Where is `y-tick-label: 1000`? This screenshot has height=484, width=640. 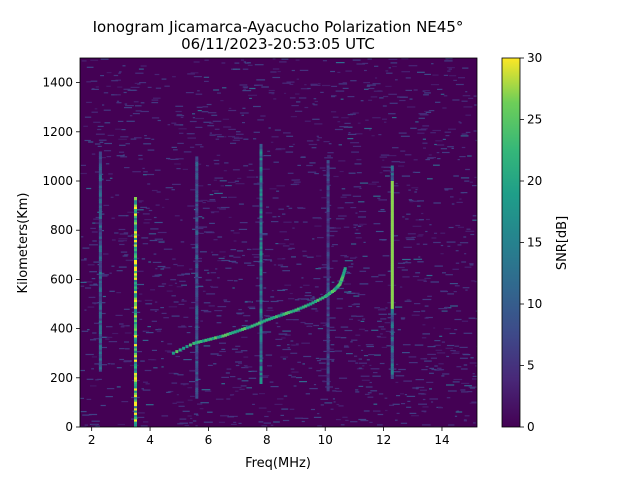
y-tick-label: 1000 is located at coordinates (57, 181).